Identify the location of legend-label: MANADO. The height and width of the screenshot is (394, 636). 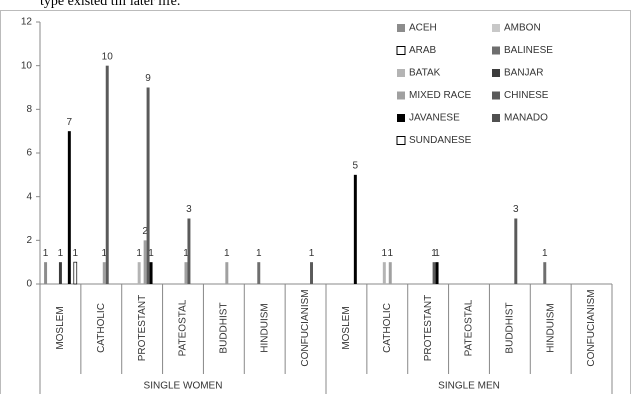
(526, 118).